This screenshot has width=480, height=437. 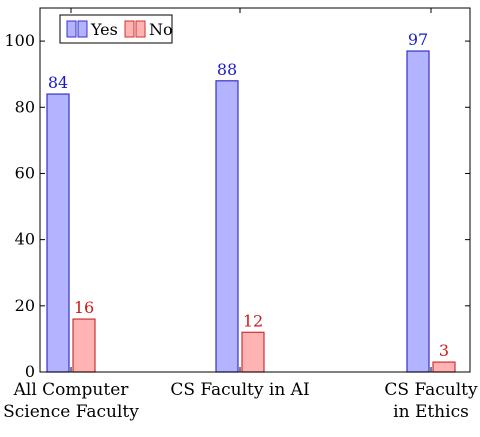 What do you see at coordinates (129, 29) in the screenshot?
I see `legend-swatch-no-a` at bounding box center [129, 29].